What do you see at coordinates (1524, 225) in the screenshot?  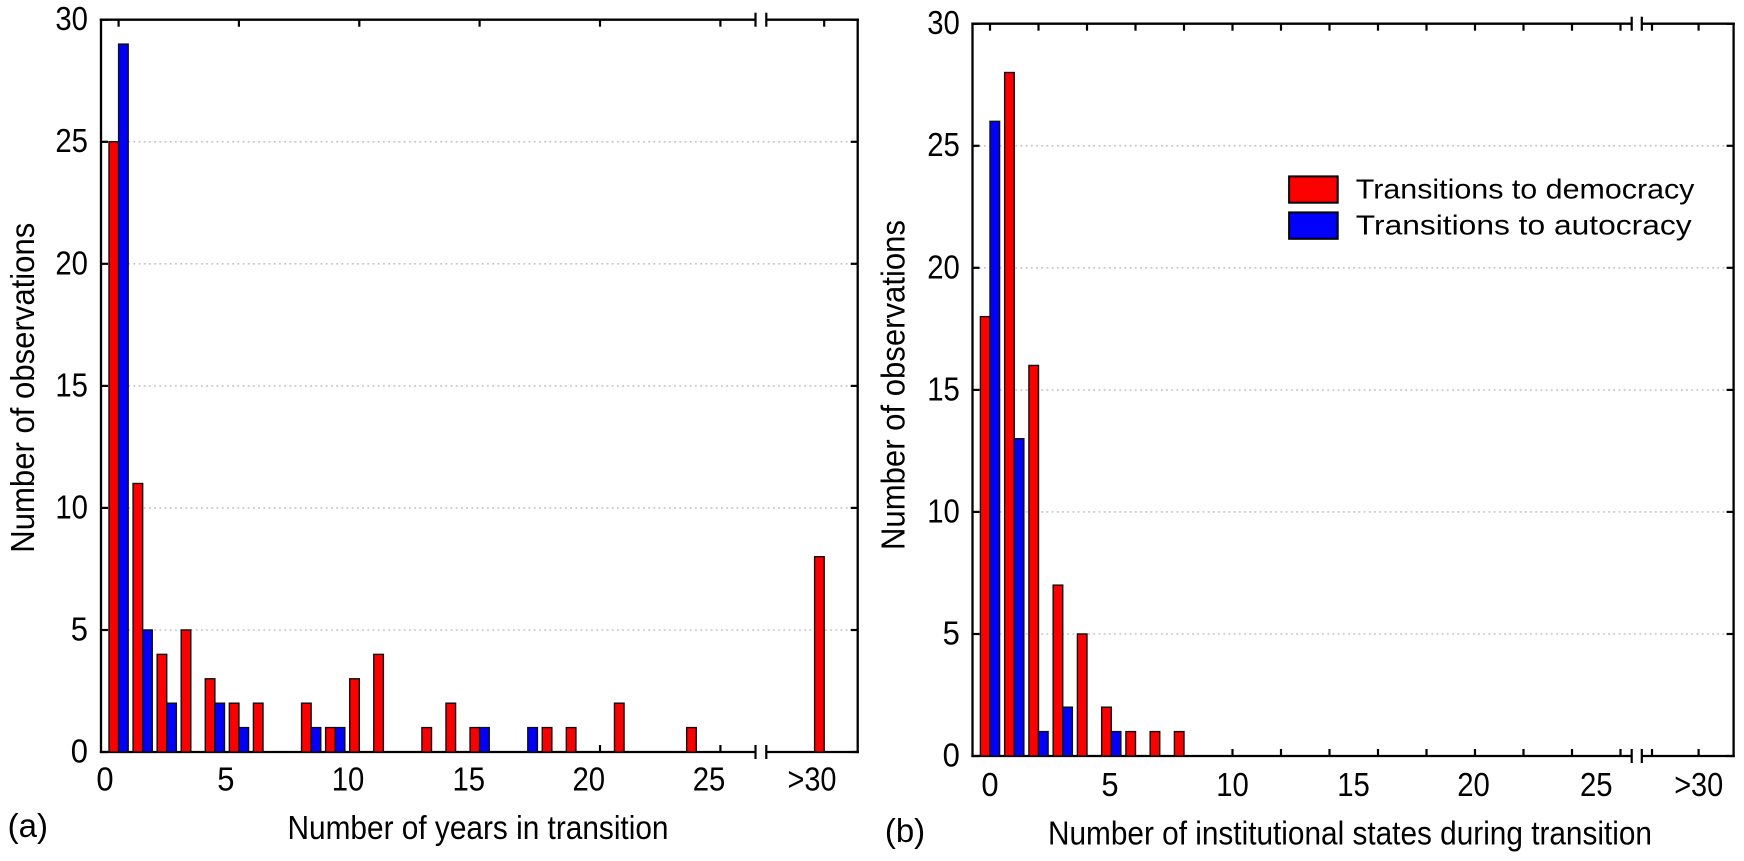 I see `svg-text: Transitions to autocracy` at bounding box center [1524, 225].